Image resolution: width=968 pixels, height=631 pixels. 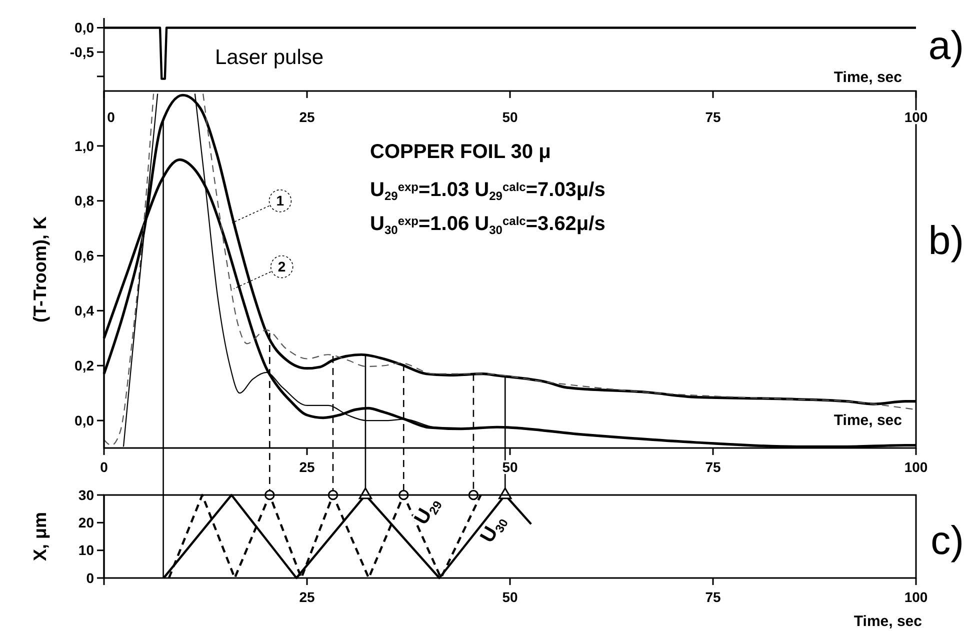 I want to click on annotation: U$_{30}$$^{exp}$=1.06 U$_{30}$$^{calc}$=3.62μ/s, so click(x=488, y=225).